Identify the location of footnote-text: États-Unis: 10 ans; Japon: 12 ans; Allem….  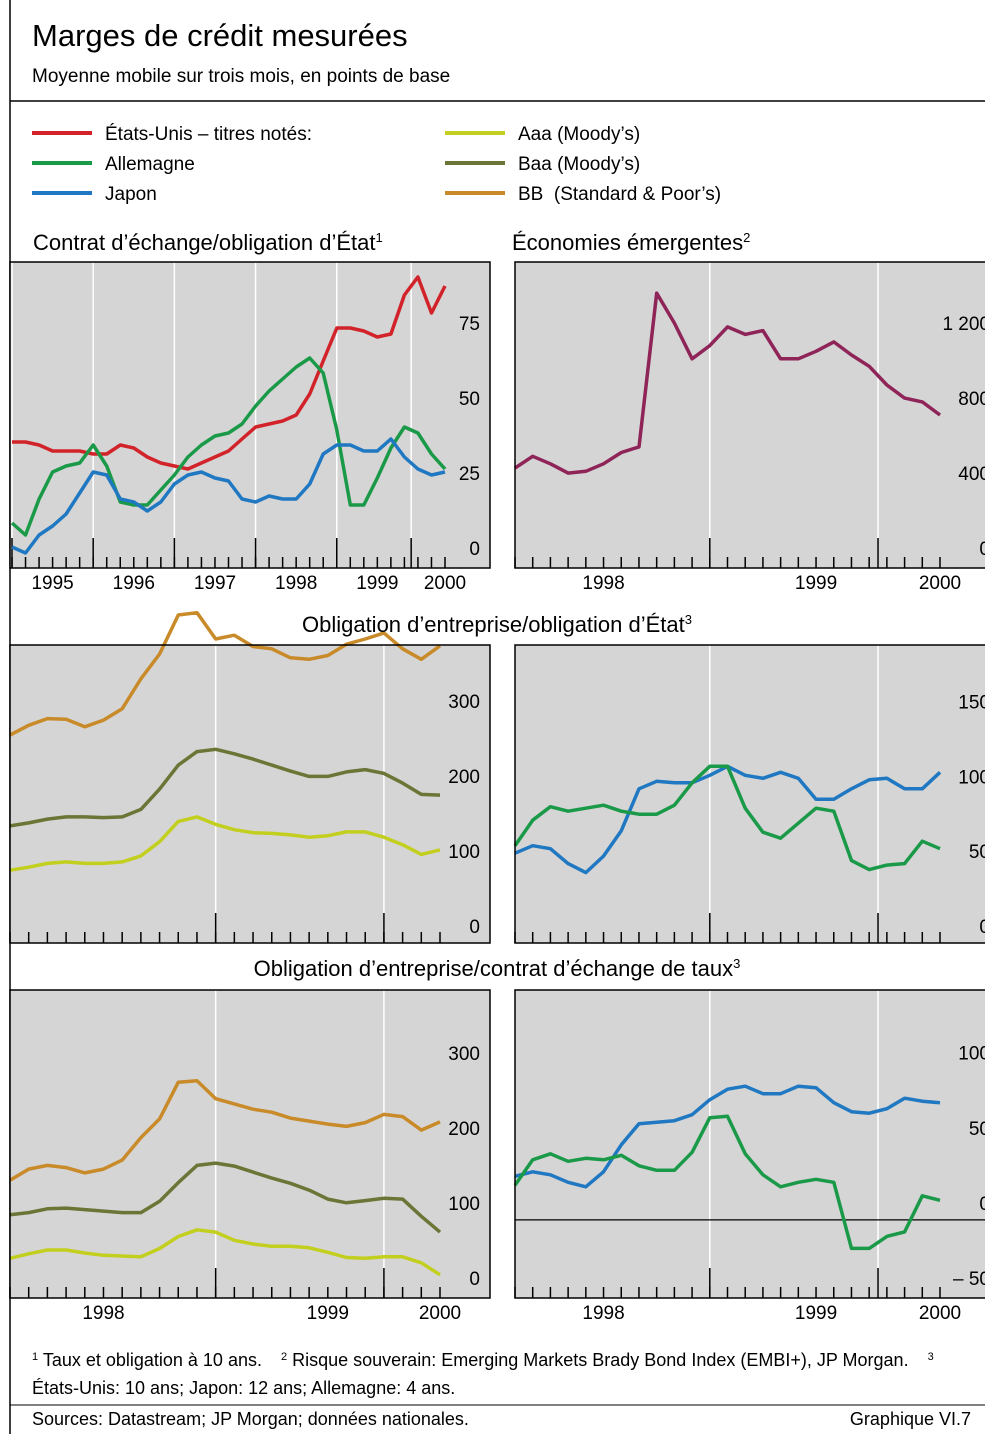
(244, 1388).